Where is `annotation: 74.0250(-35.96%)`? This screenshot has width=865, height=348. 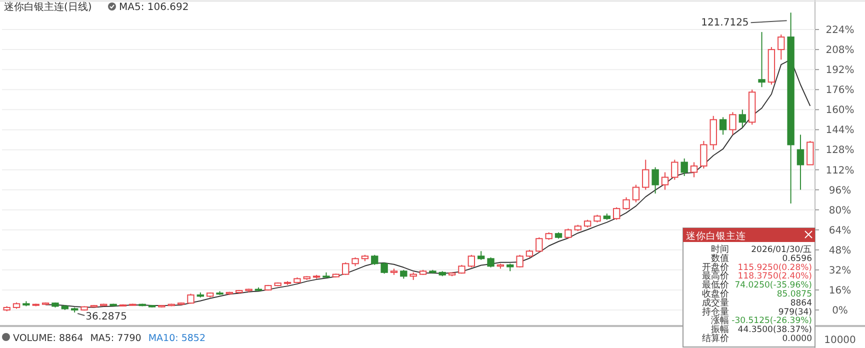 annotation: 74.0250(-35.96%) is located at coordinates (773, 285).